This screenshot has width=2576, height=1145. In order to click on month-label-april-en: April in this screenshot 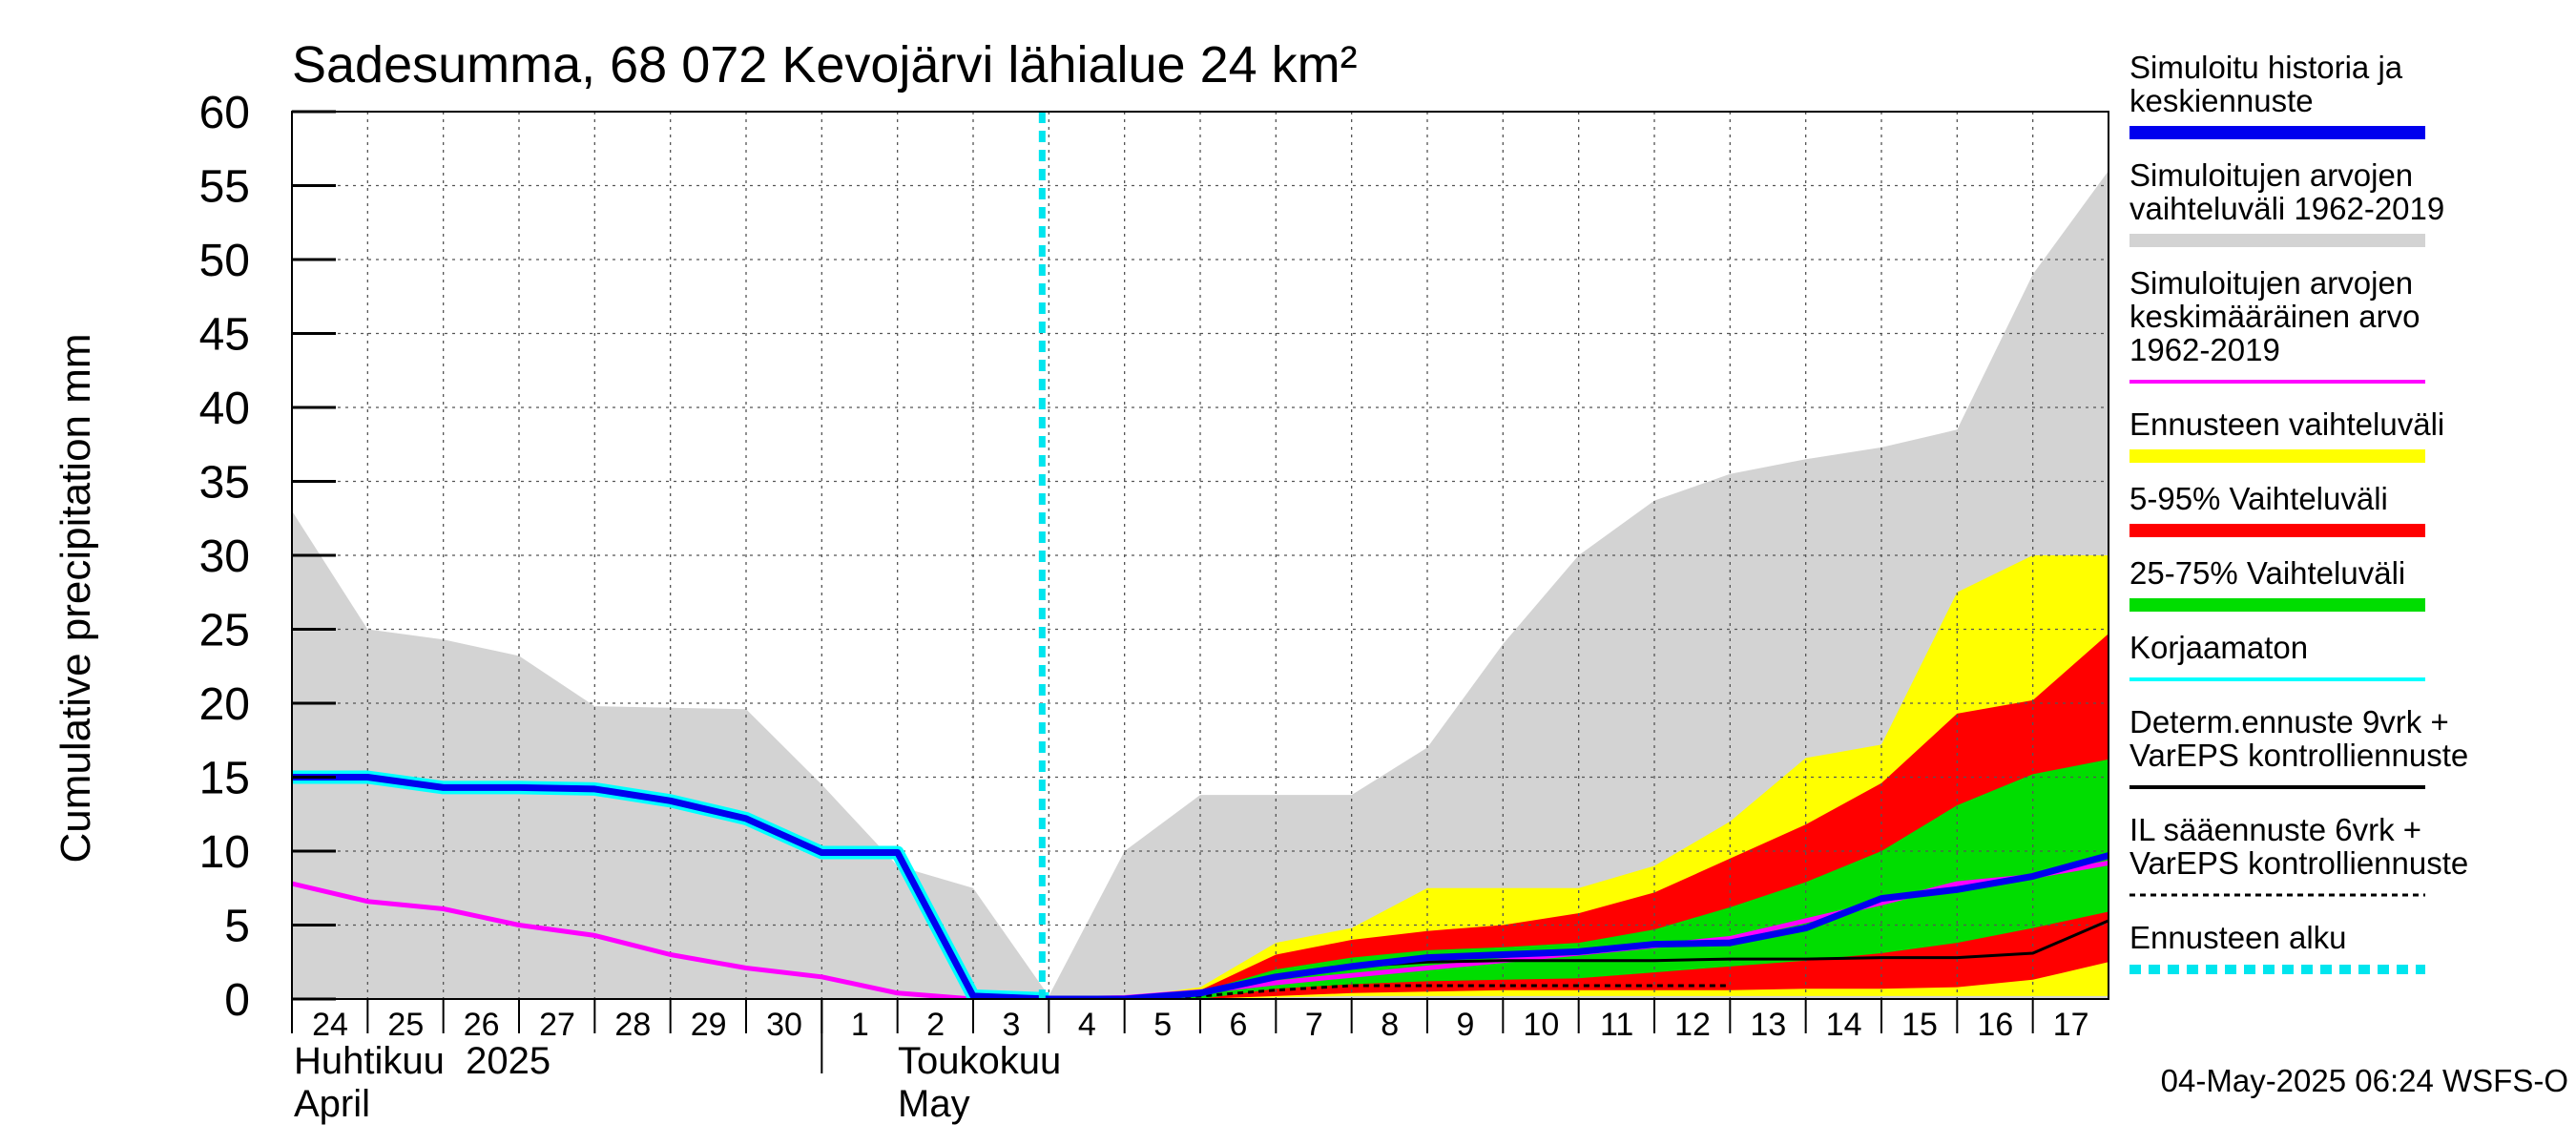, I will do `click(332, 1104)`.